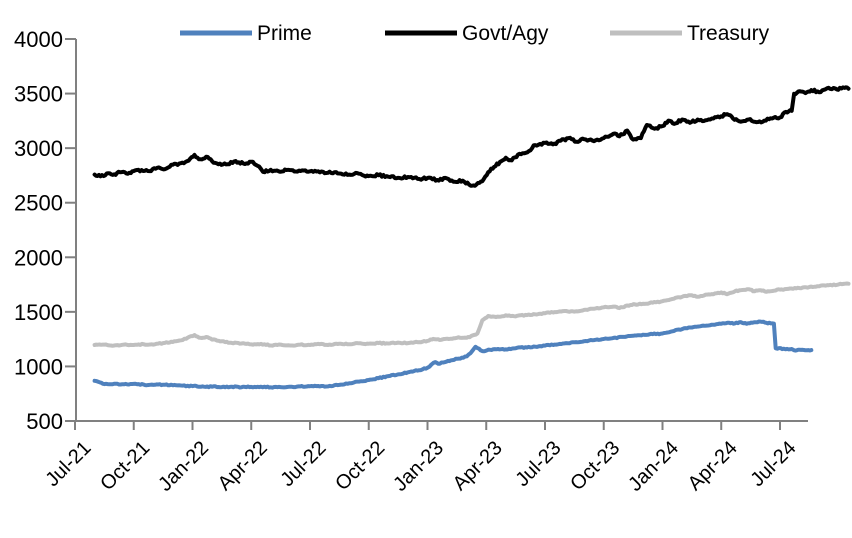 This screenshot has height=538, width=852. What do you see at coordinates (471, 314) in the screenshot?
I see `series-line-treasury` at bounding box center [471, 314].